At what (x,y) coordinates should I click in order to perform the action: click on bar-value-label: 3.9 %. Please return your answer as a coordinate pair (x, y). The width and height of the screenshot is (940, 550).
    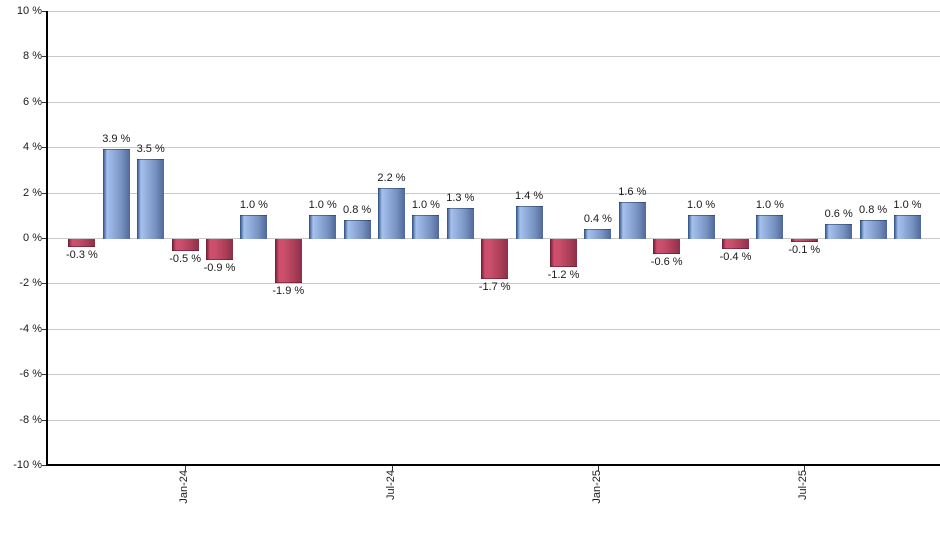
    Looking at the image, I should click on (116, 139).